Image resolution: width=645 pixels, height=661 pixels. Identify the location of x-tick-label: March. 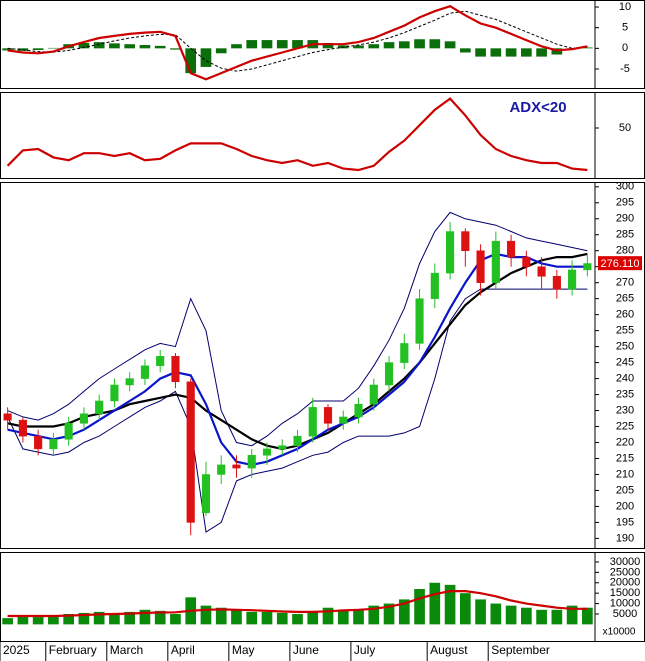
(126, 650).